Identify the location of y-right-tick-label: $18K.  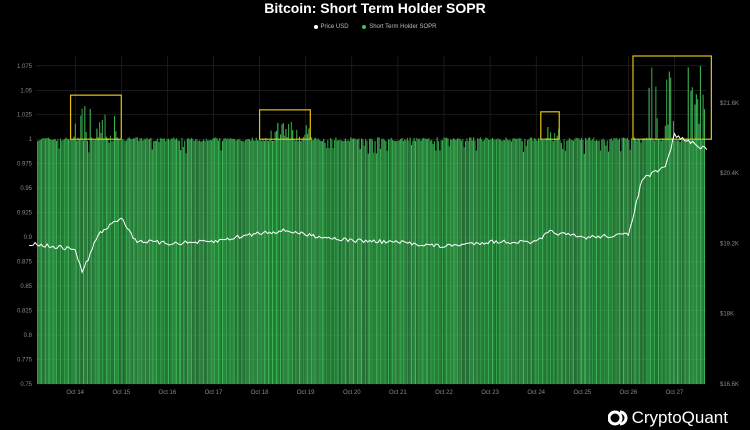
(727, 315).